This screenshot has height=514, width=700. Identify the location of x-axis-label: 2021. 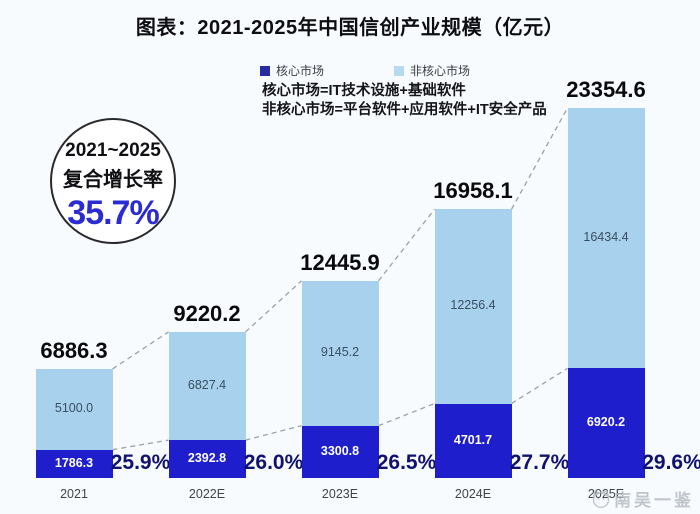
(74, 494).